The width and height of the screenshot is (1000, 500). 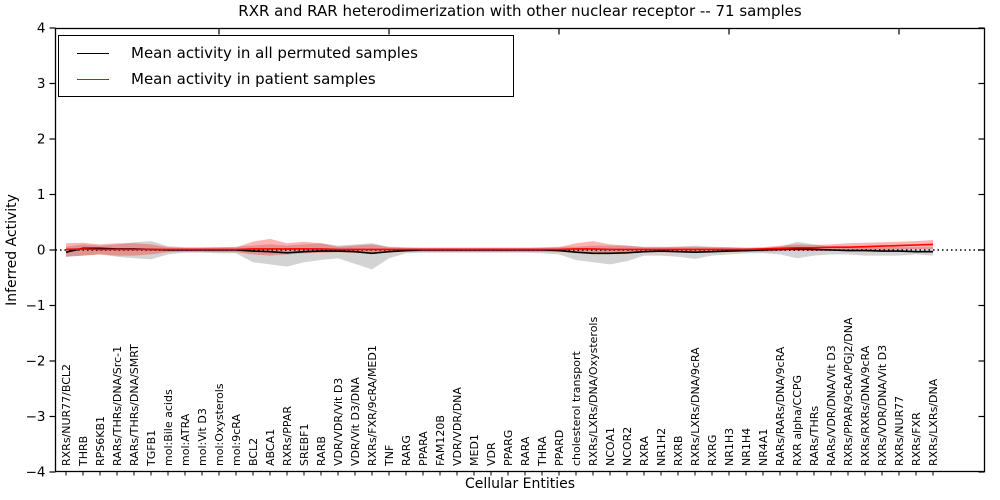 What do you see at coordinates (36, 362) in the screenshot?
I see `y-tick-label: −2` at bounding box center [36, 362].